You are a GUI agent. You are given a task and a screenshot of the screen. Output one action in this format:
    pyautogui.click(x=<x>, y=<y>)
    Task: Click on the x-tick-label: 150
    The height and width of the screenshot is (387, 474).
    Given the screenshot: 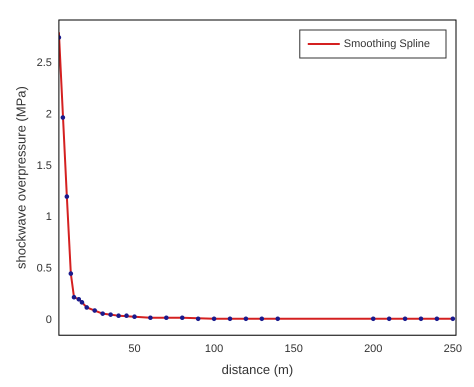 What is the action you would take?
    pyautogui.click(x=293, y=348)
    